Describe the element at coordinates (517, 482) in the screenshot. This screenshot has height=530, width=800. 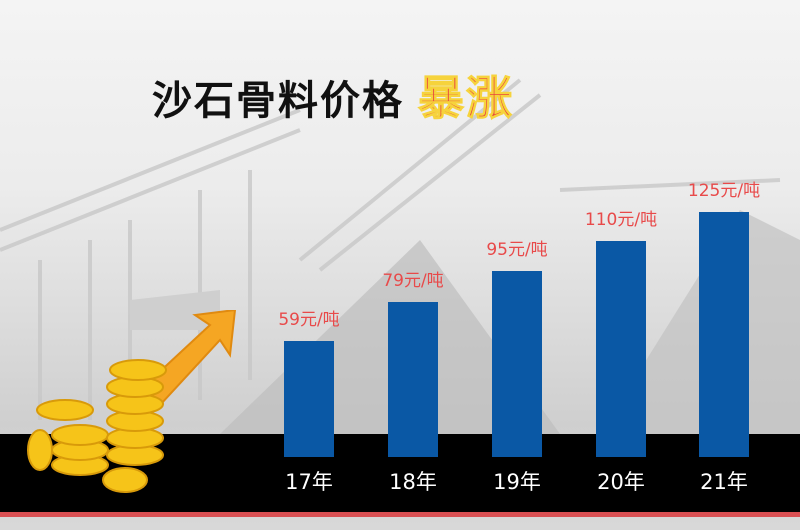
I see `x-tick-label: 19年` at that location.